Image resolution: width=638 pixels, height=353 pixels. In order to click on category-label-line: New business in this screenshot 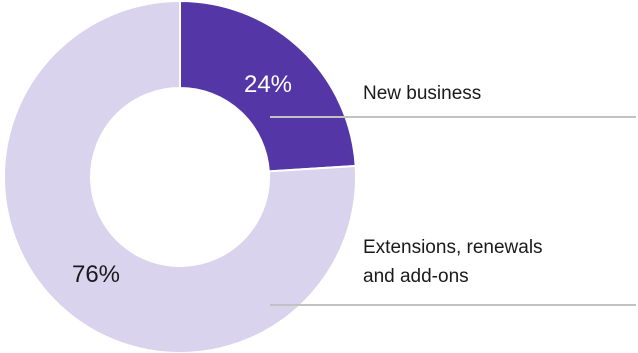, I will do `click(422, 93)`.